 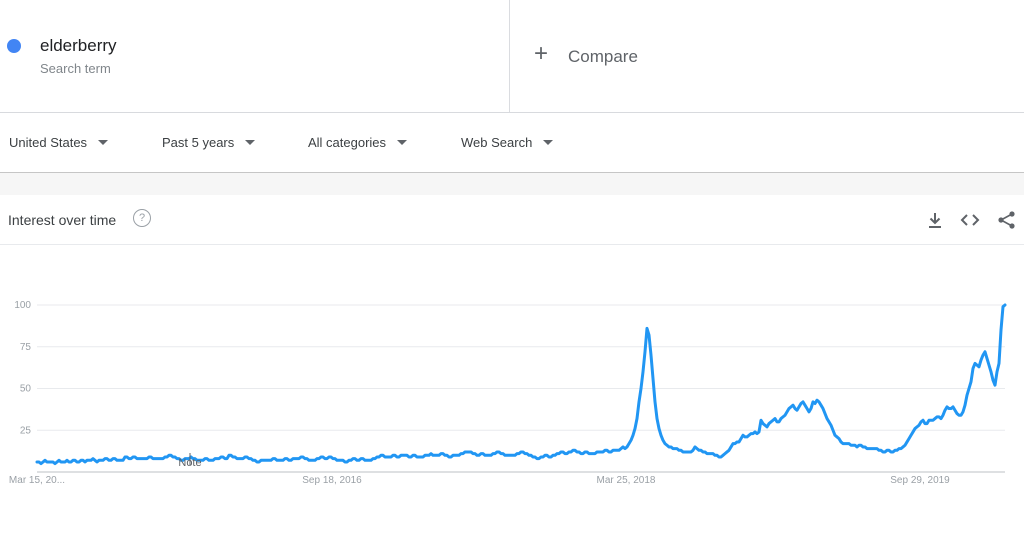 I want to click on y-tick-label: 75, so click(x=26, y=347).